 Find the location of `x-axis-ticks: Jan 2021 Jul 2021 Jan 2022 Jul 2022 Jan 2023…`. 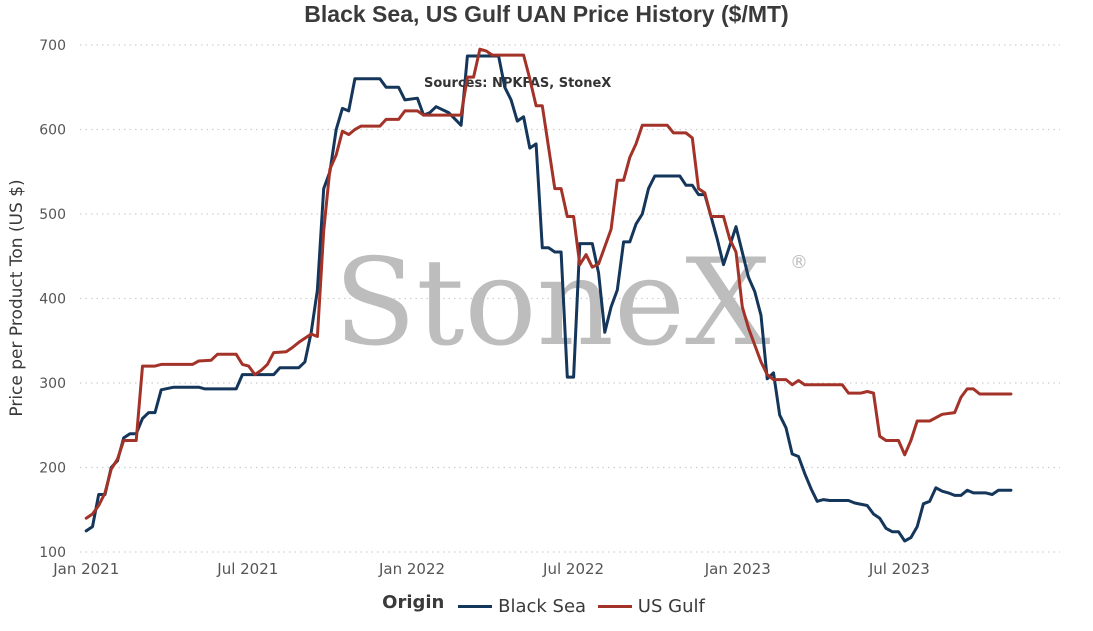

x-axis-ticks: Jan 2021 Jul 2021 Jan 2022 Jul 2022 Jan 2023… is located at coordinates (491, 569).